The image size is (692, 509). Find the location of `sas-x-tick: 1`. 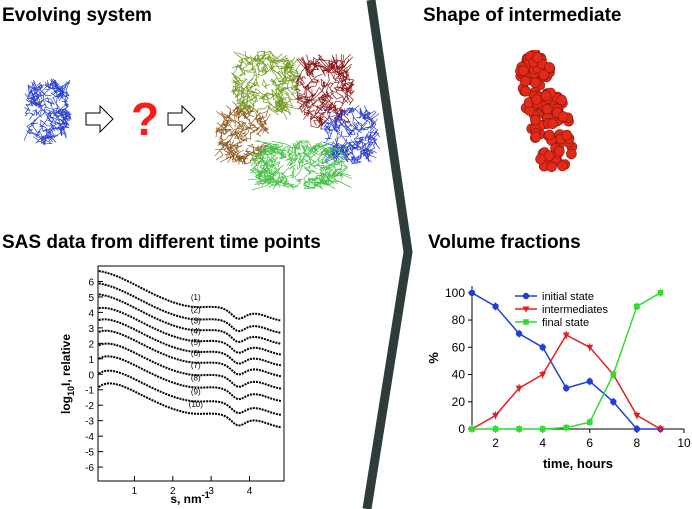

sas-x-tick: 1 is located at coordinates (135, 491).